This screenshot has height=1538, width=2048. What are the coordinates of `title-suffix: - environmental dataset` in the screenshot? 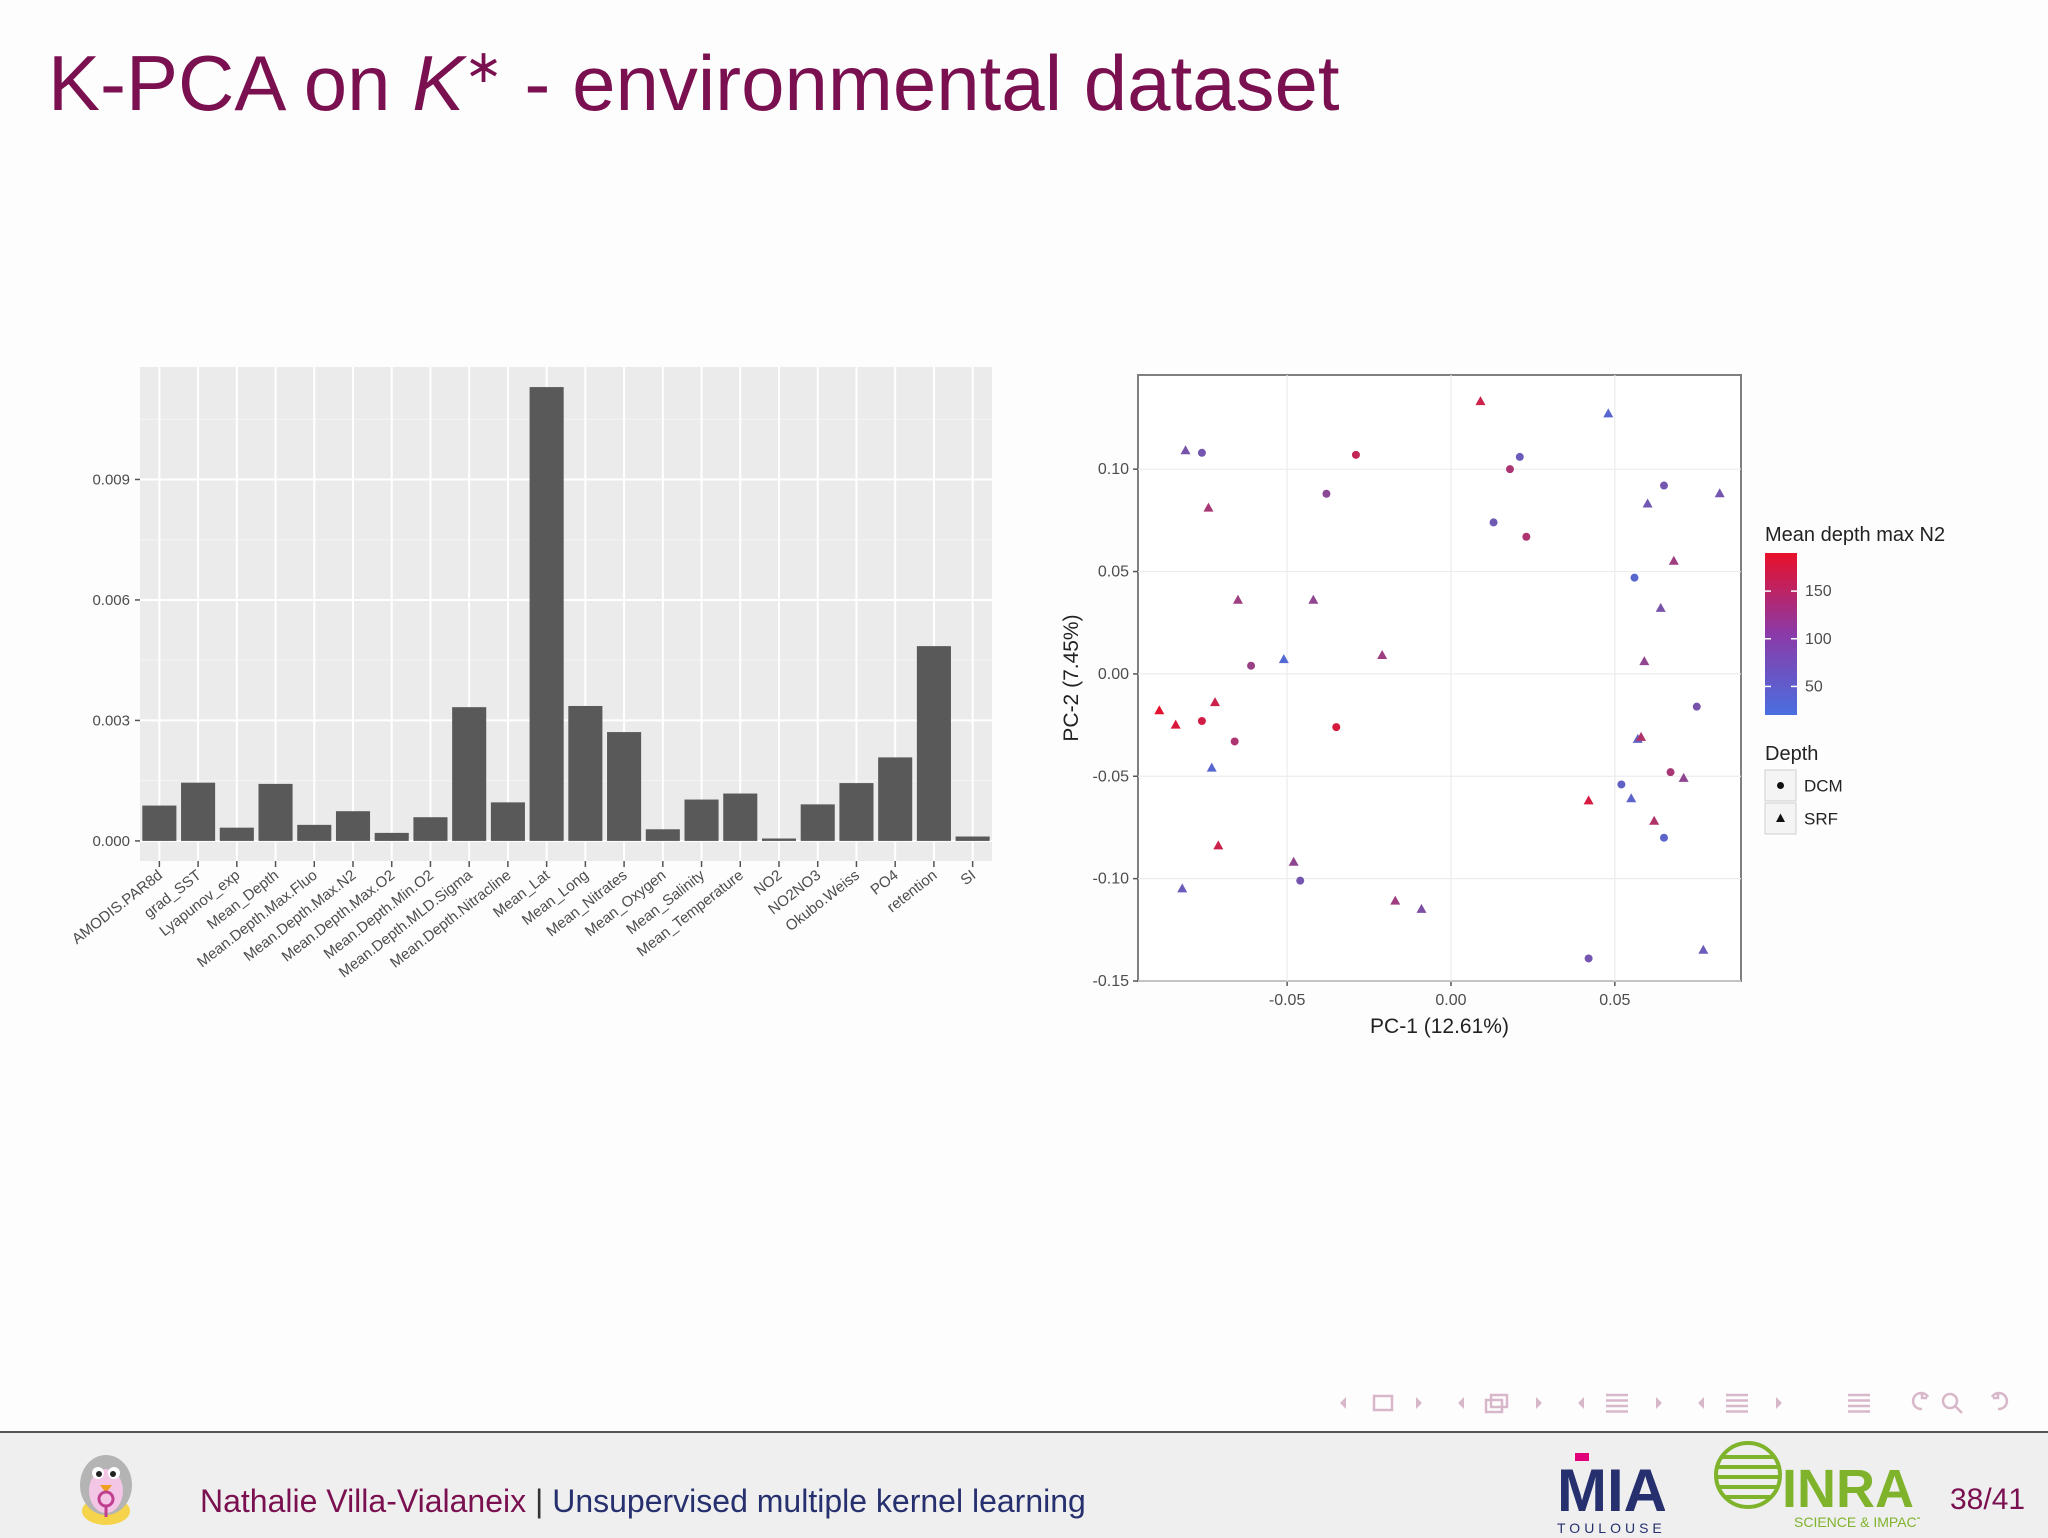 It's located at (921, 83).